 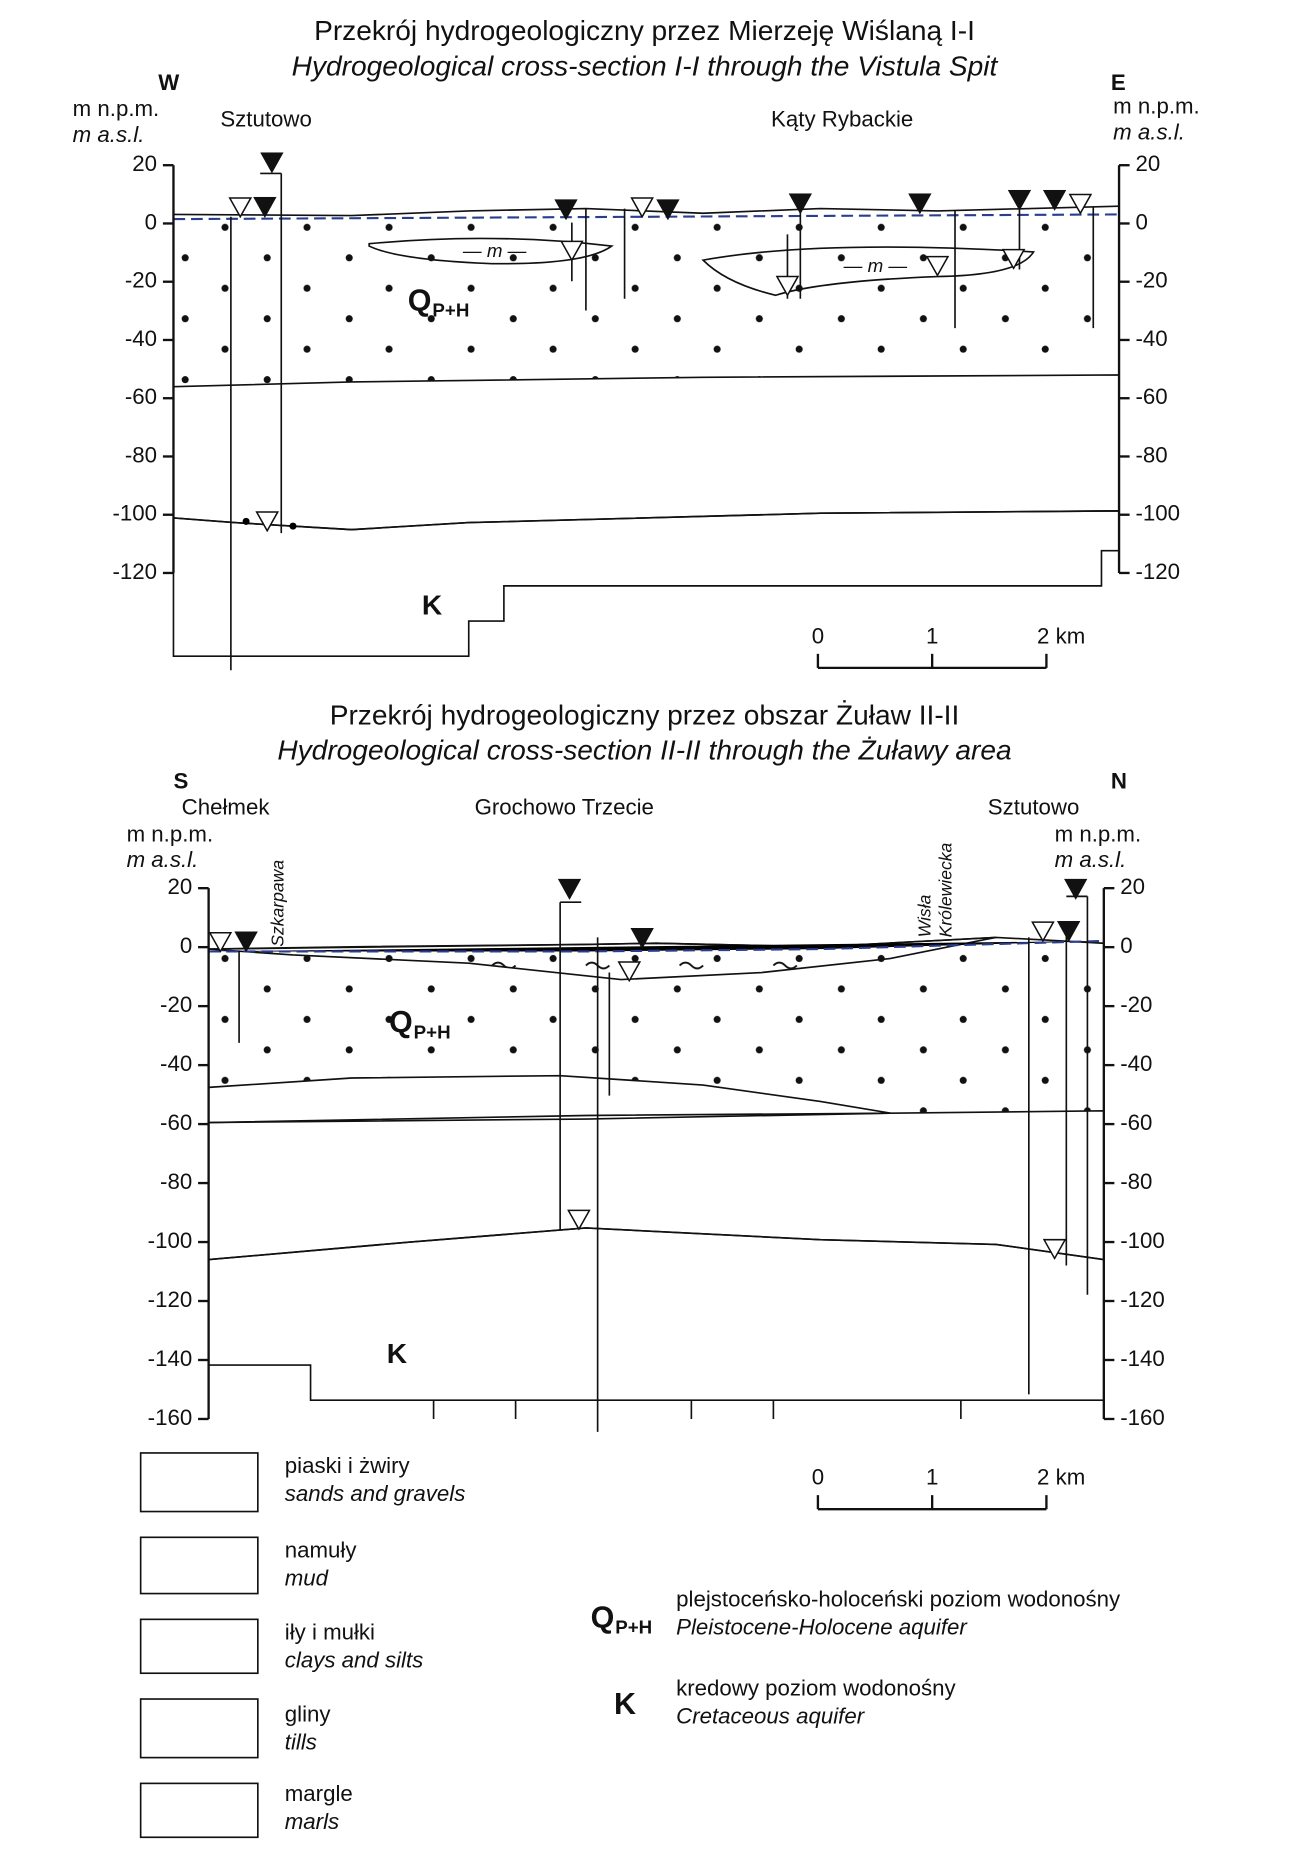 I want to click on legend-label: clays and silts, so click(x=354, y=1659).